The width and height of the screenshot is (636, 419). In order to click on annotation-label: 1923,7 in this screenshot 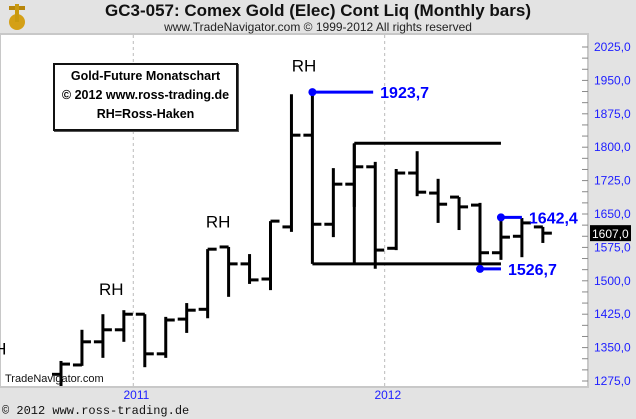, I will do `click(404, 93)`.